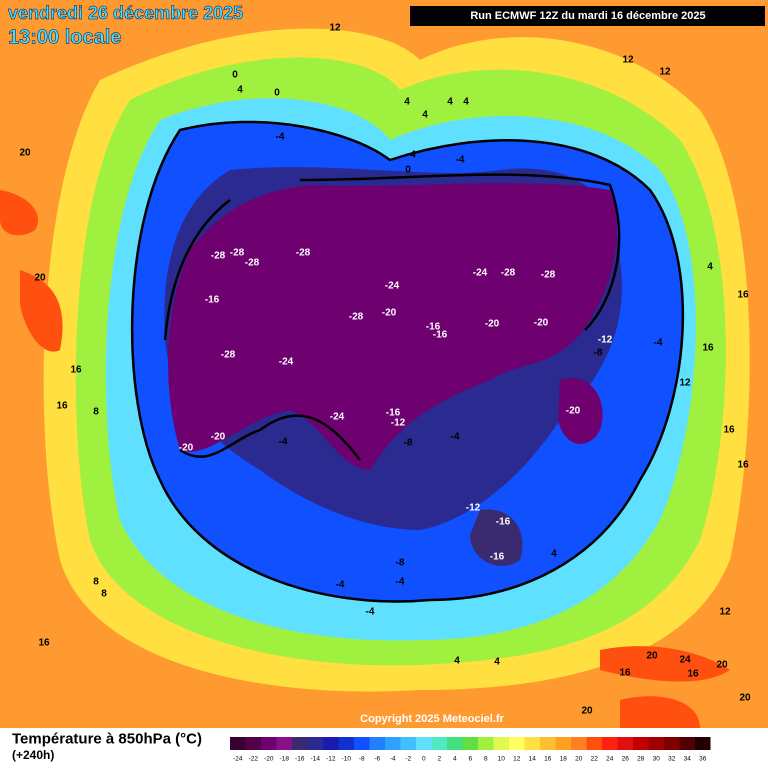 Image resolution: width=768 pixels, height=768 pixels. What do you see at coordinates (254, 759) in the screenshot?
I see `legend-tick: -22` at bounding box center [254, 759].